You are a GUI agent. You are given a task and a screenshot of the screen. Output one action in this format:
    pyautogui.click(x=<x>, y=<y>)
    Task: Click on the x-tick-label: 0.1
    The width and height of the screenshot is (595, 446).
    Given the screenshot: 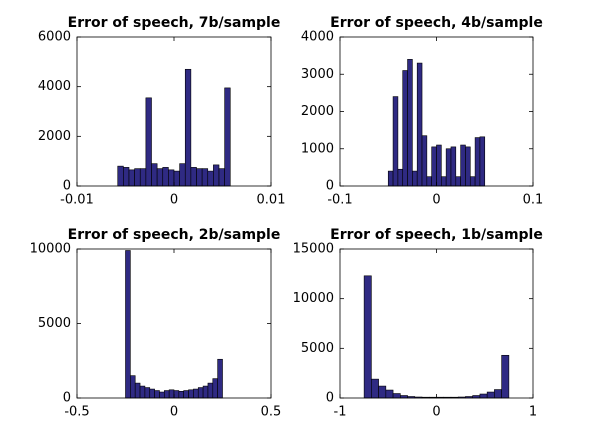 What is the action you would take?
    pyautogui.click(x=533, y=200)
    